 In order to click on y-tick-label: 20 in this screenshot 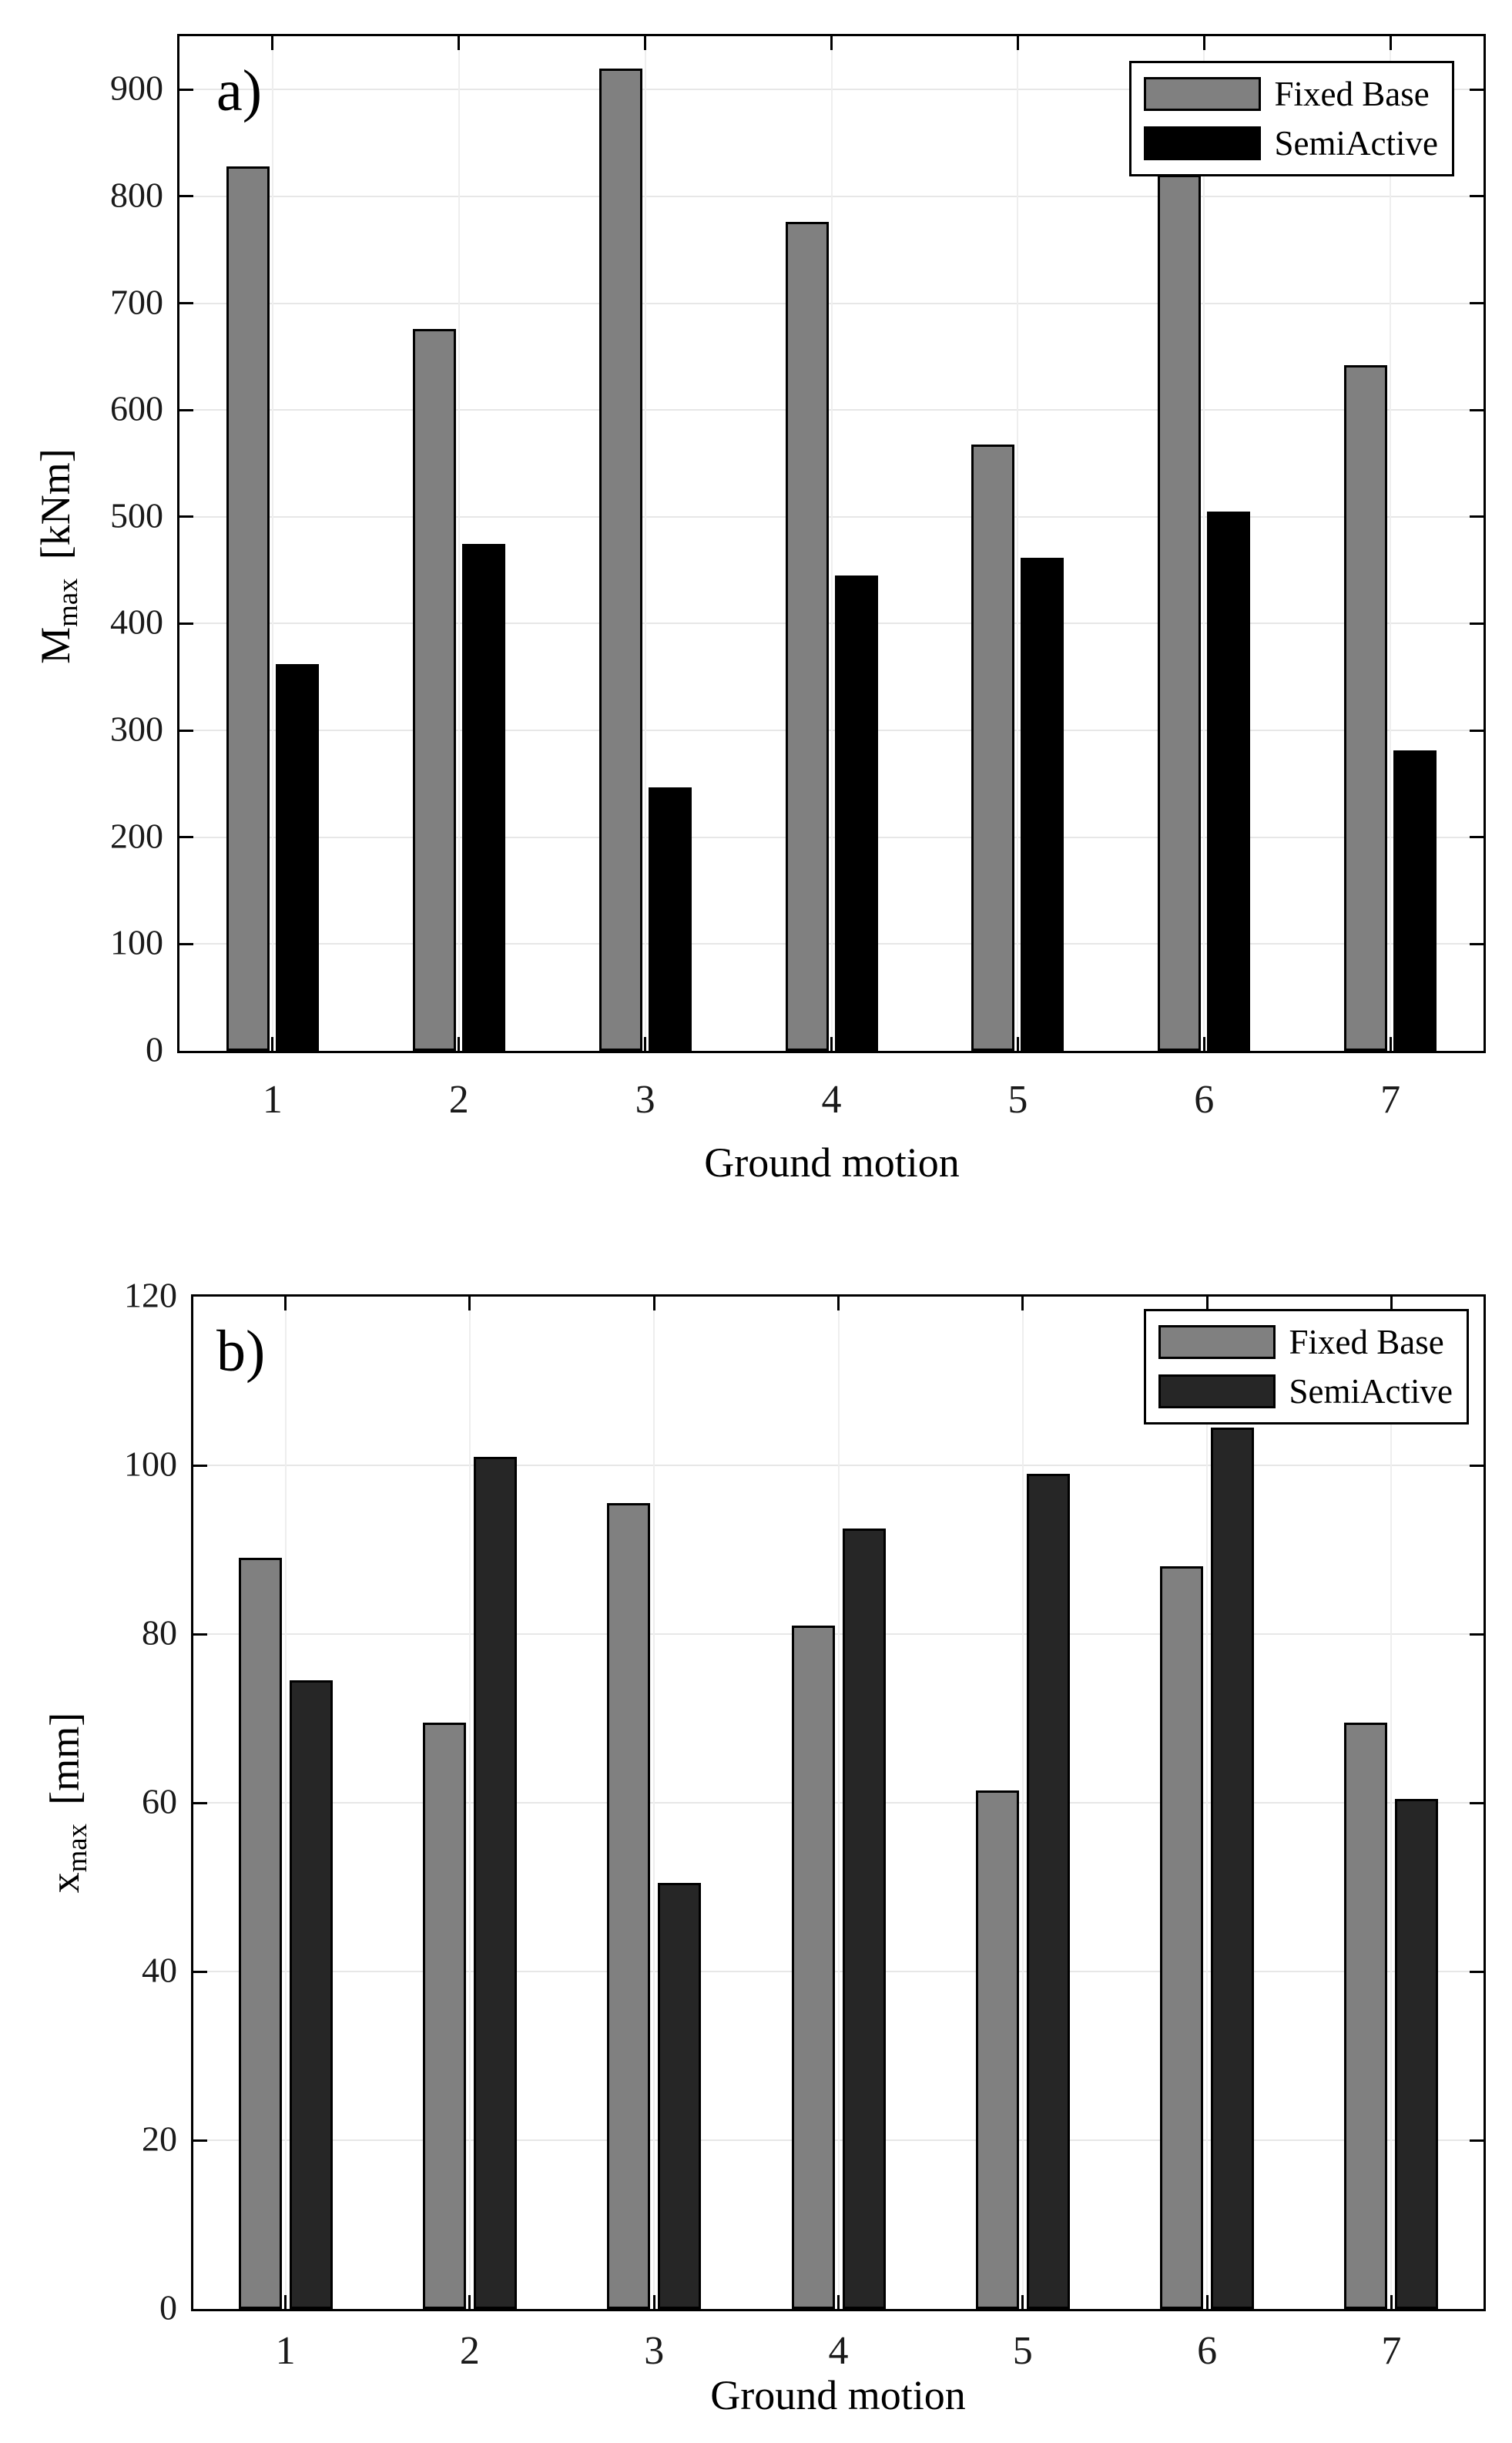, I will do `click(160, 2139)`.